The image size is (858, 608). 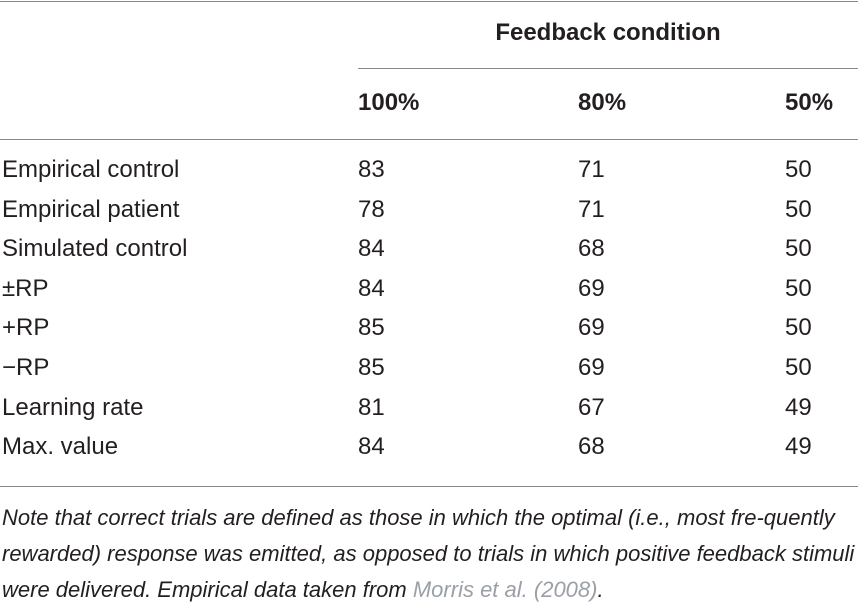 What do you see at coordinates (95, 248) in the screenshot?
I see `row-label: Simulated control` at bounding box center [95, 248].